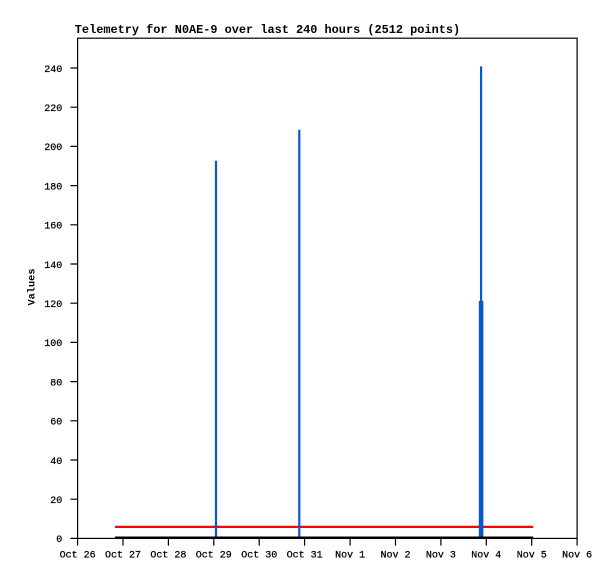 This screenshot has width=615, height=584. Describe the element at coordinates (53, 227) in the screenshot. I see `svg-text: 160` at that location.